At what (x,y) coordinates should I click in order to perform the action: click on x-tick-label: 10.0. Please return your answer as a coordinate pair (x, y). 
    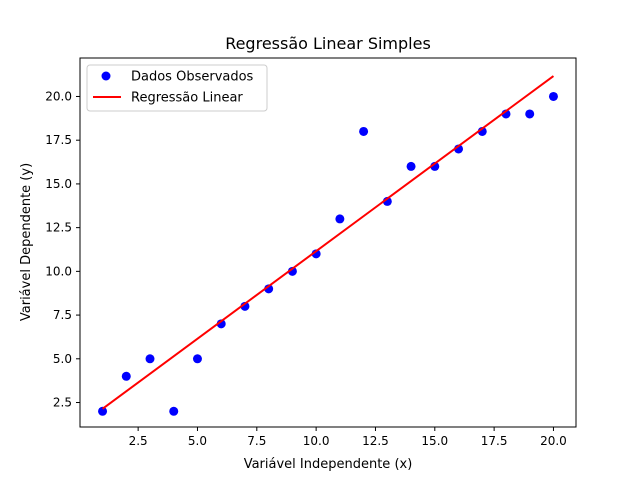
    Looking at the image, I should click on (316, 441).